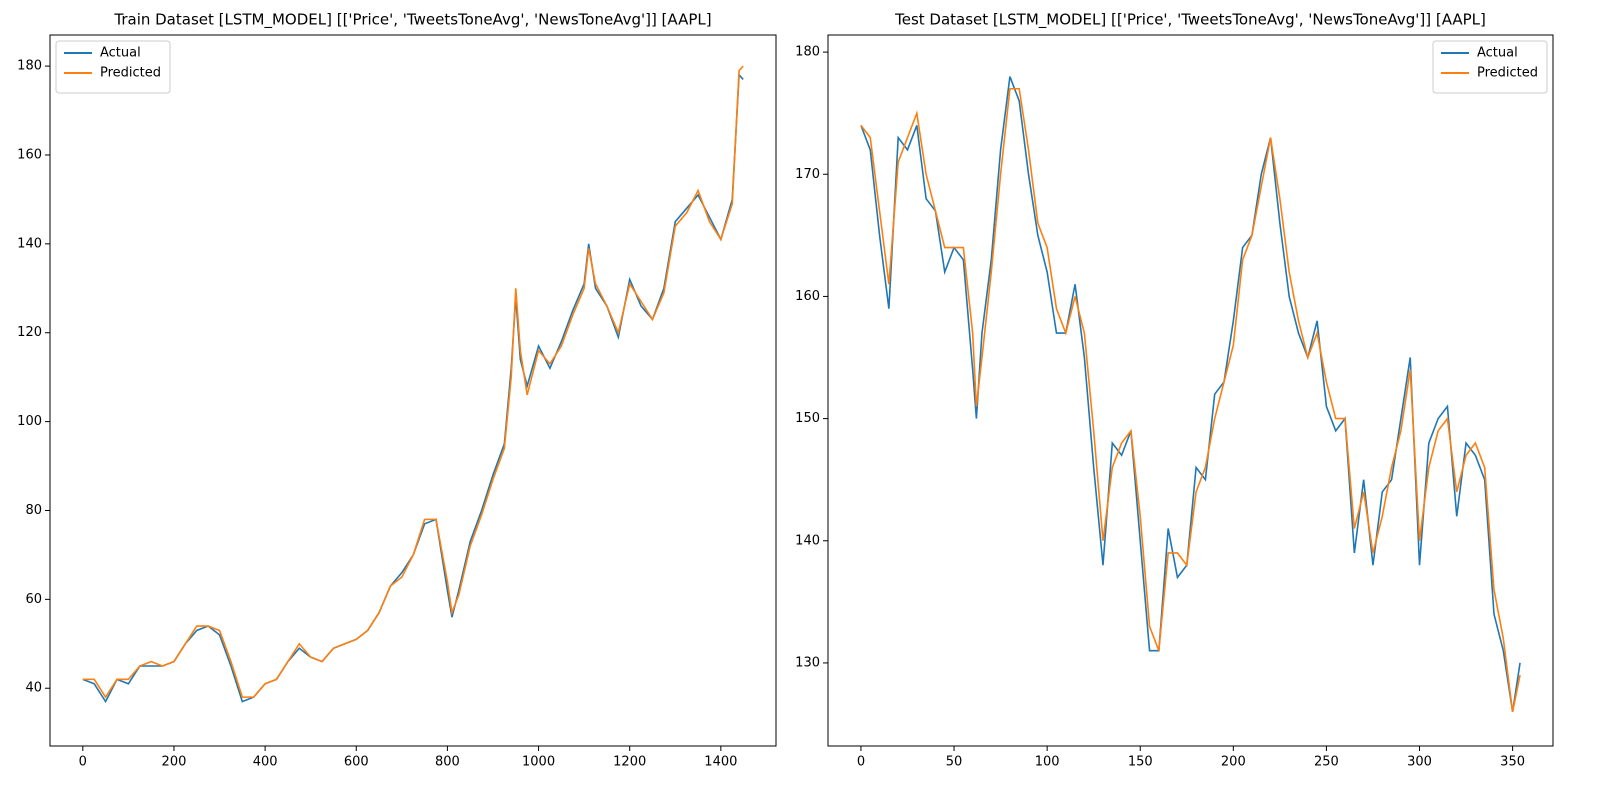 This screenshot has width=1600, height=800. Describe the element at coordinates (720, 762) in the screenshot. I see `x-tick-label: 1400` at that location.